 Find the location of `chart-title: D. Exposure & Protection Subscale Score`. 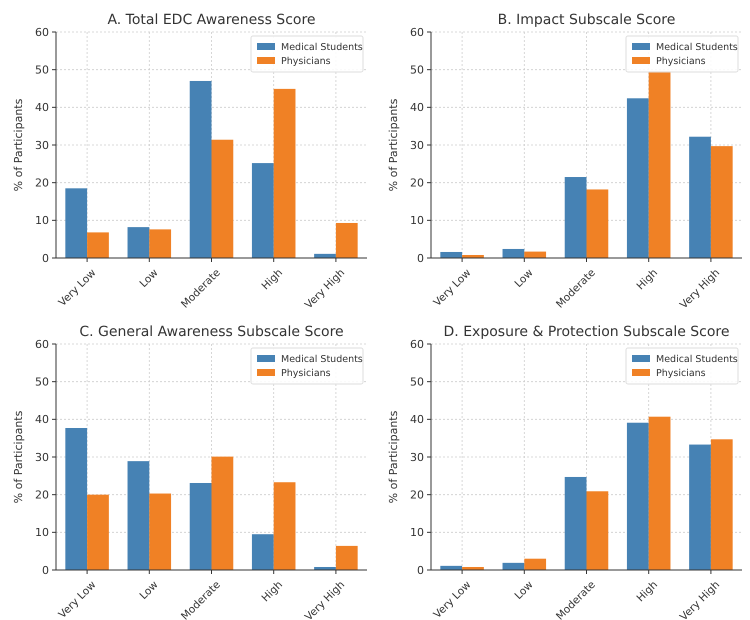

chart-title: D. Exposure & Protection Subscale Score is located at coordinates (587, 332).